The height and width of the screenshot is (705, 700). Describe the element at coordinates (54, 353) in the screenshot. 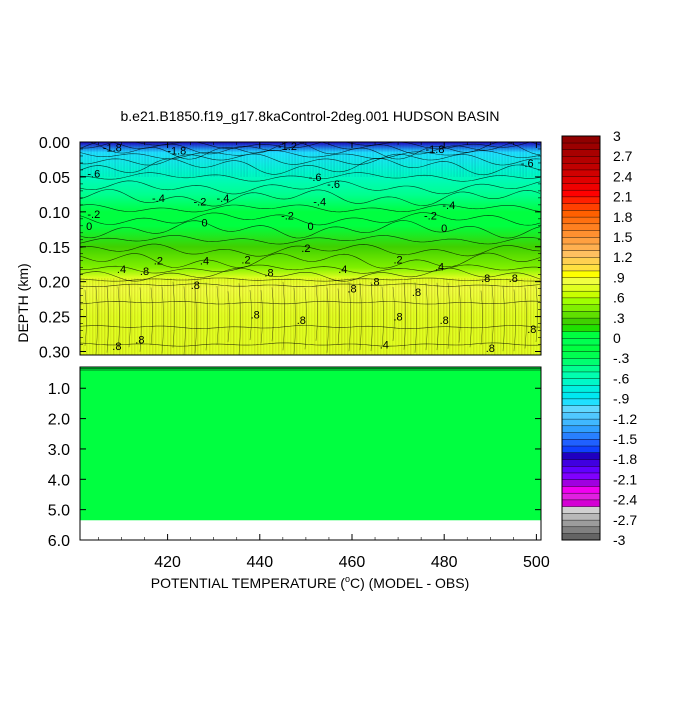

I see `y-tick-label: 0.30` at that location.